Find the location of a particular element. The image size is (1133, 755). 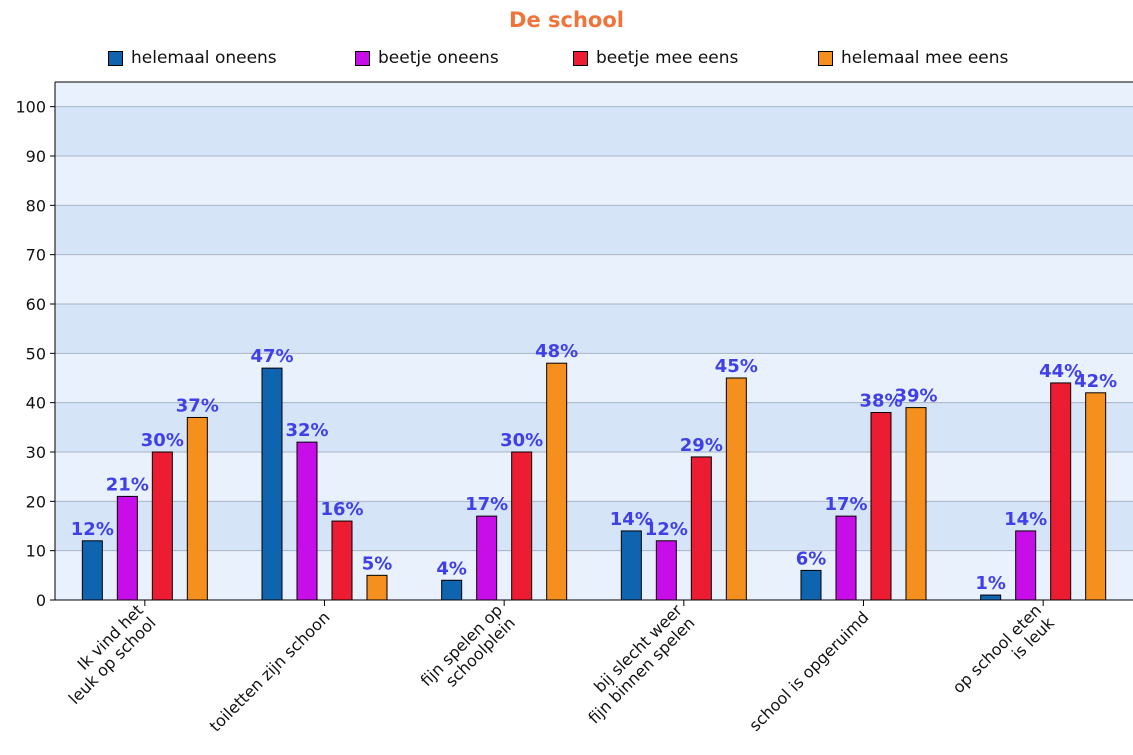

y-tick-label: 90 is located at coordinates (36, 156).